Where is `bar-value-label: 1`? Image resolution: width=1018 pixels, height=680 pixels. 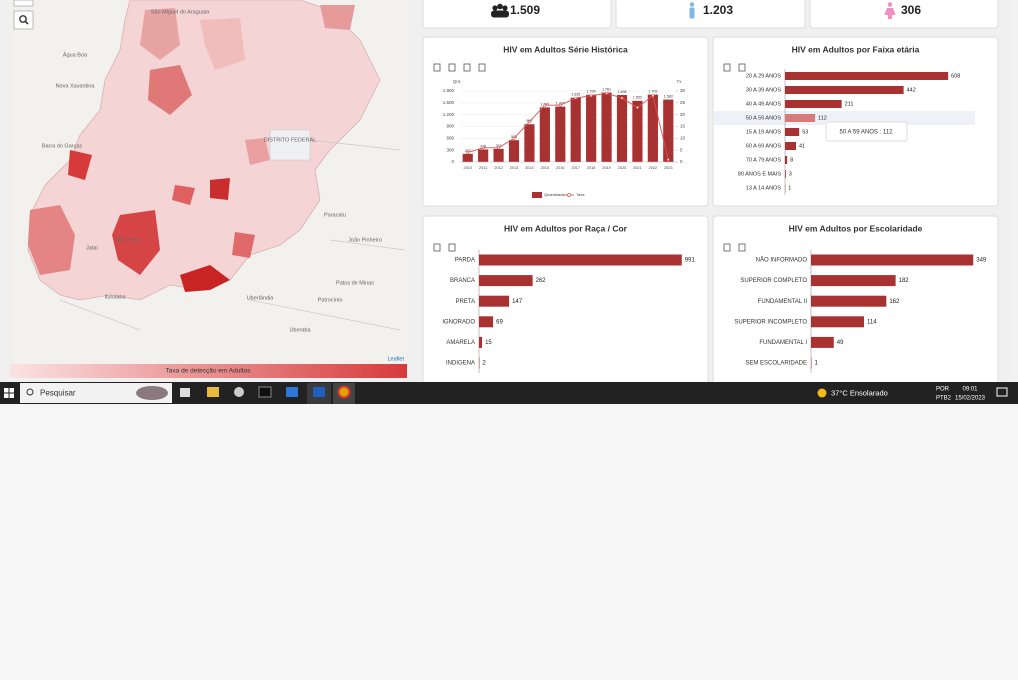 bar-value-label: 1 is located at coordinates (789, 188).